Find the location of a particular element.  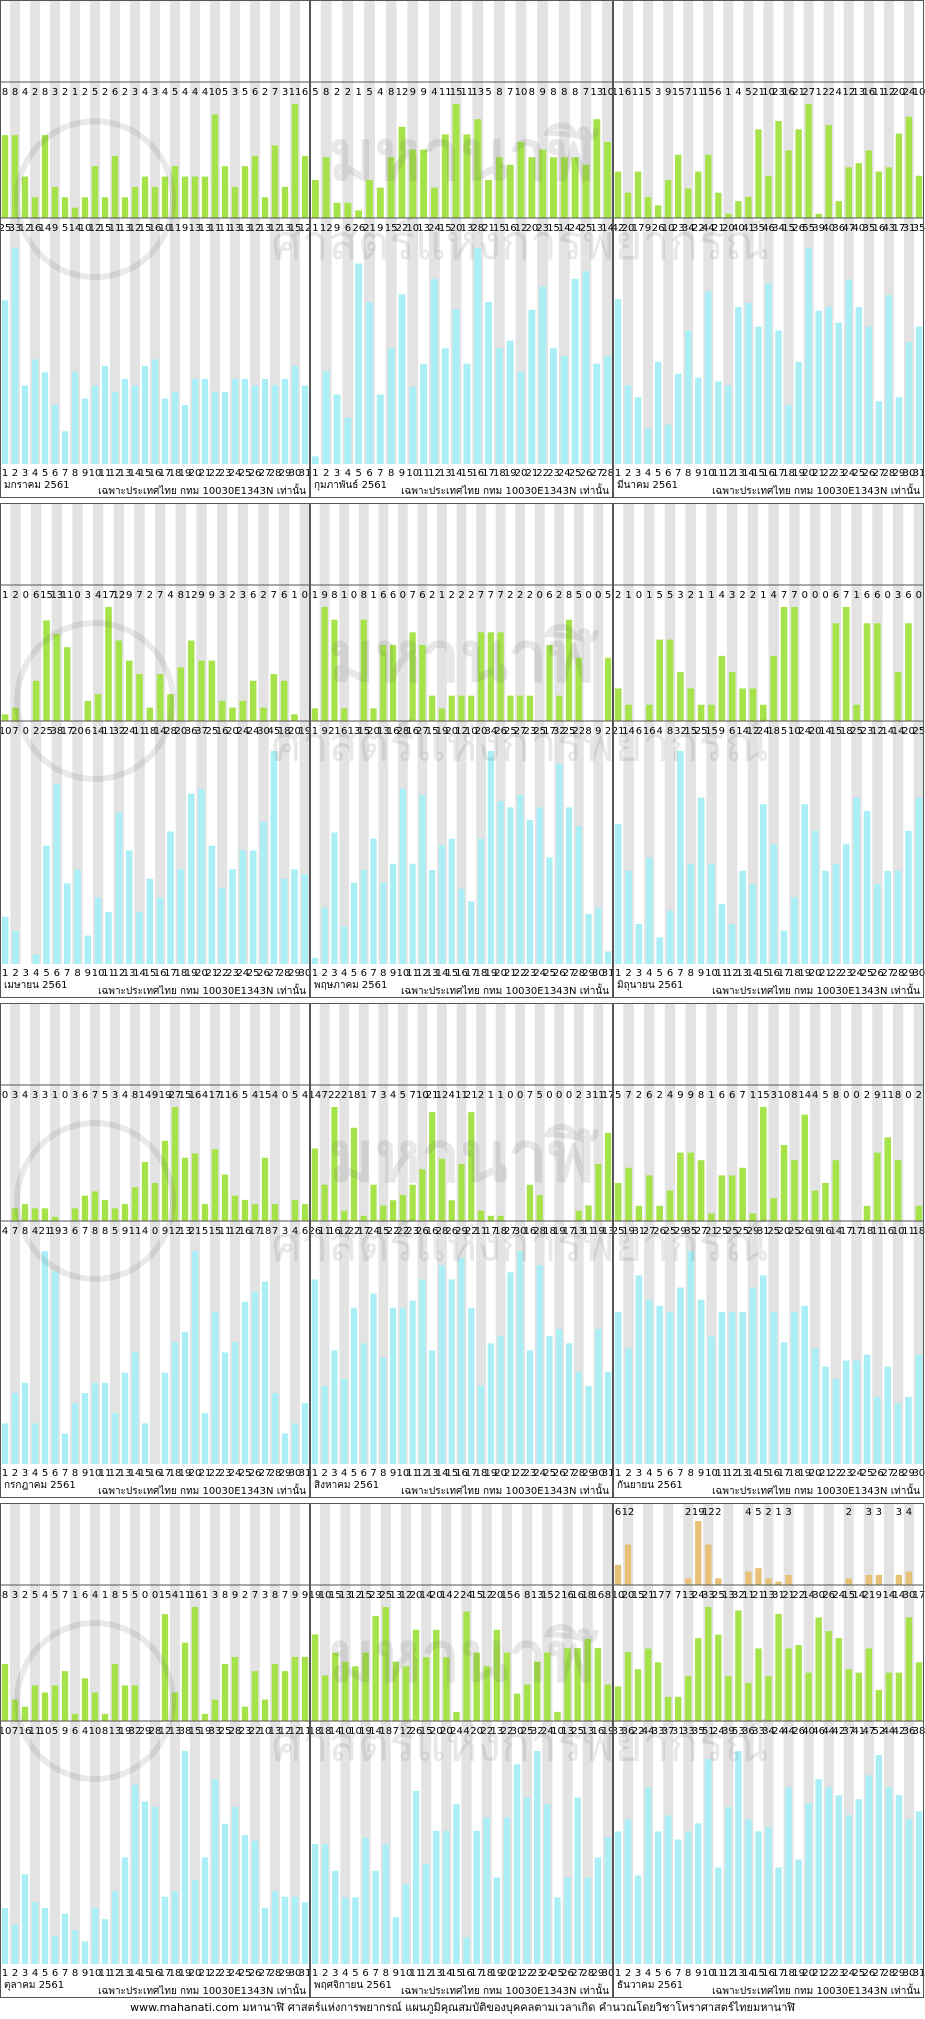

value-label-bottom: 36 is located at coordinates (838, 228).